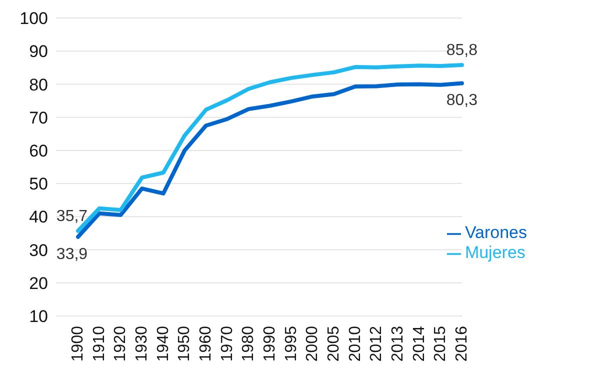 The image size is (590, 376). What do you see at coordinates (38, 52) in the screenshot?
I see `y-tick-label: 90` at bounding box center [38, 52].